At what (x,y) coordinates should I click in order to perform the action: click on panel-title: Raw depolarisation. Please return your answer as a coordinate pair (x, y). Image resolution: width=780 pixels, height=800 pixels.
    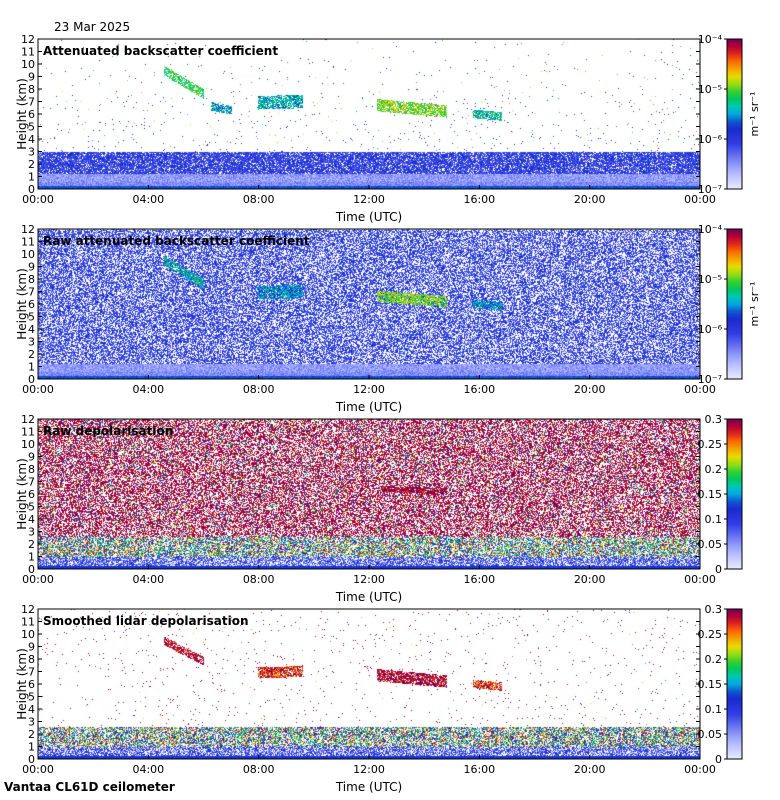
    Looking at the image, I should click on (108, 431).